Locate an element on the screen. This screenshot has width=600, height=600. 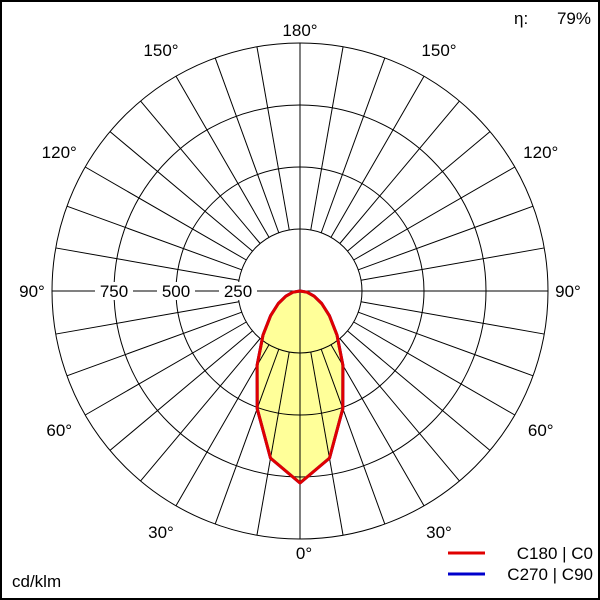
unit-label: cd/klm is located at coordinates (36, 581).